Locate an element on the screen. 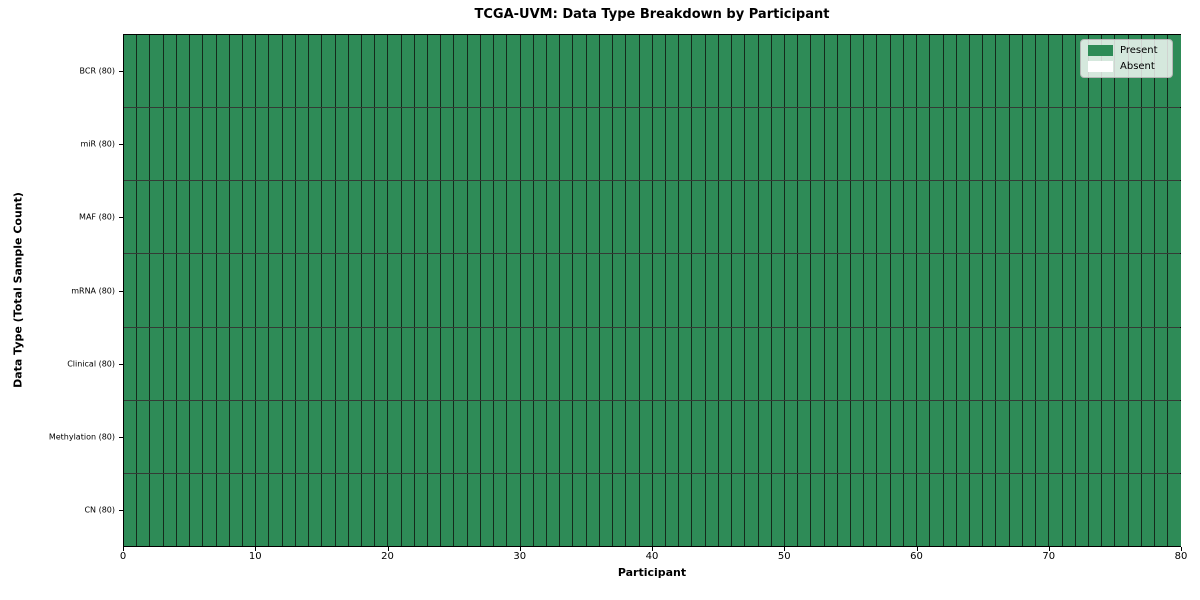 The width and height of the screenshot is (1200, 600). y-tick-label: BCR (80) is located at coordinates (97, 71).